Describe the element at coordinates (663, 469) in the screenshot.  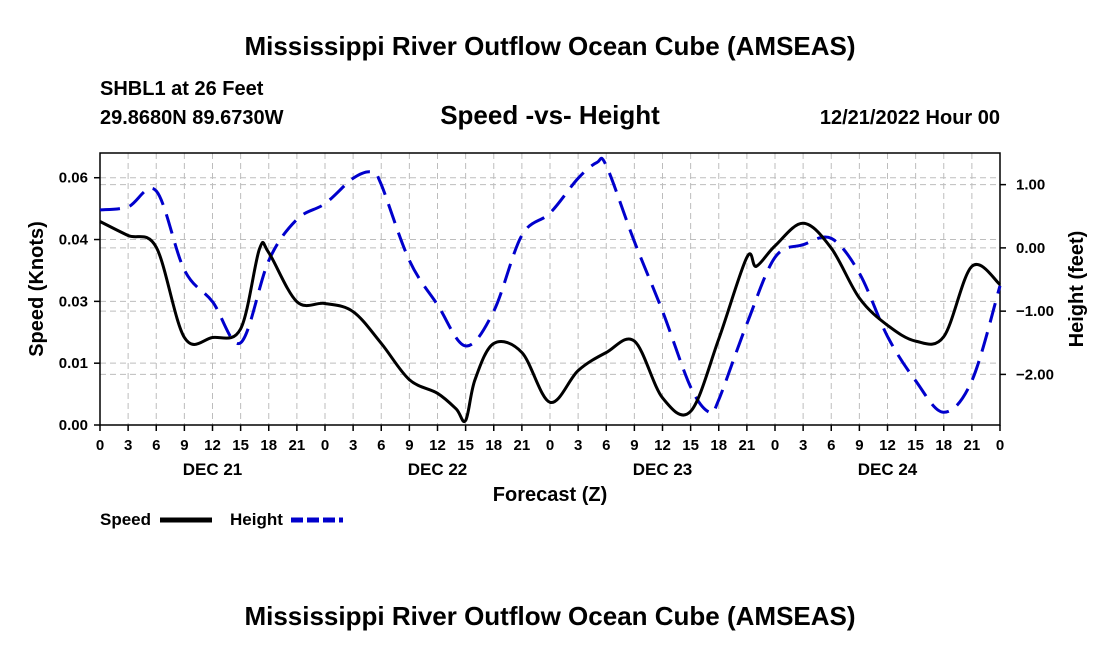
I see `day-label: DEC 23` at that location.